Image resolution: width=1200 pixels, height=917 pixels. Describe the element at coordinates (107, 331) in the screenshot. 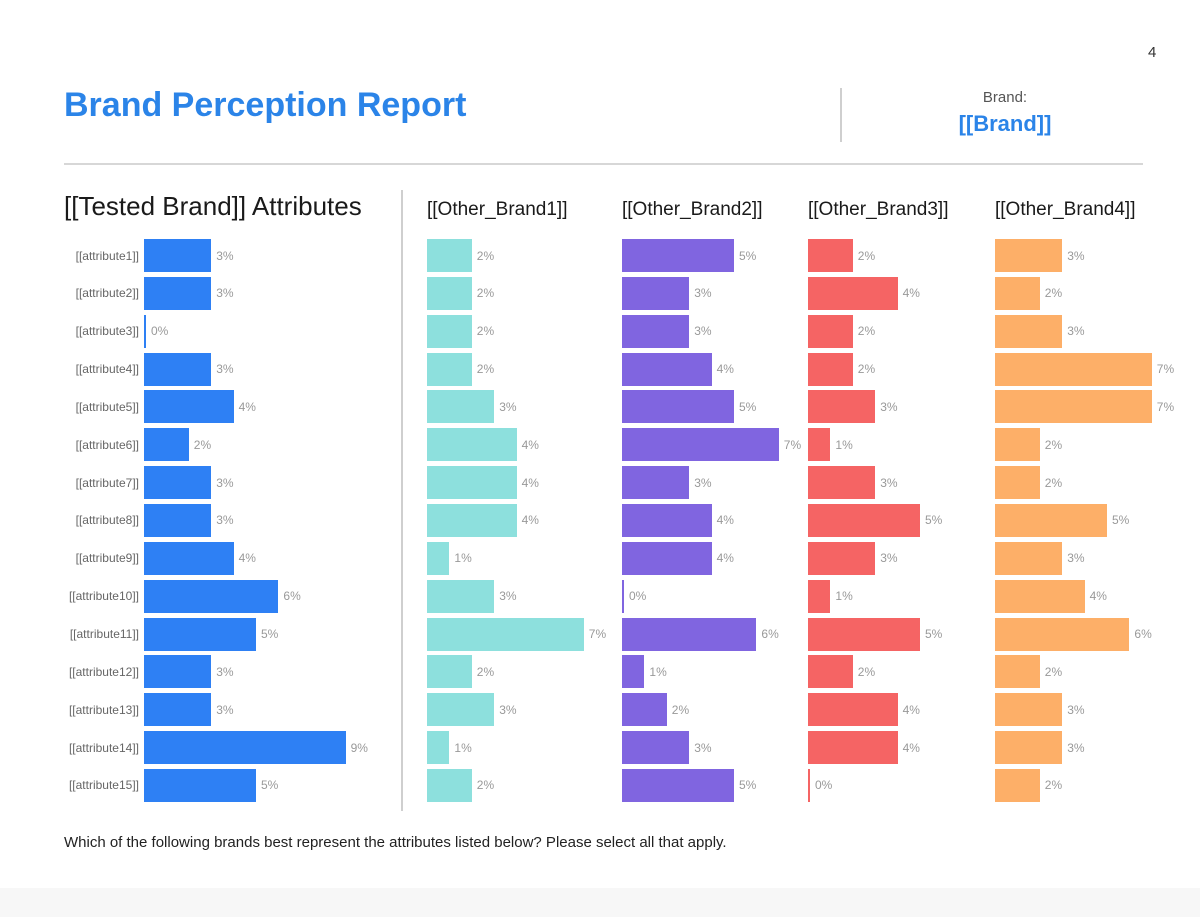

I see `attribute-label: [[attribute3]]` at that location.